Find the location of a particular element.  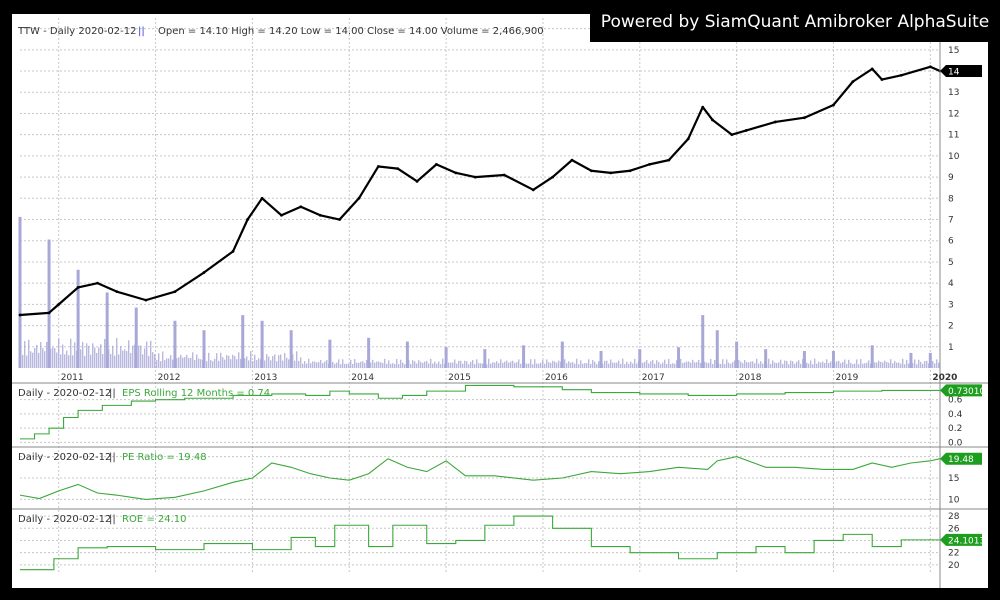

y-tick-label: 5 is located at coordinates (951, 263).